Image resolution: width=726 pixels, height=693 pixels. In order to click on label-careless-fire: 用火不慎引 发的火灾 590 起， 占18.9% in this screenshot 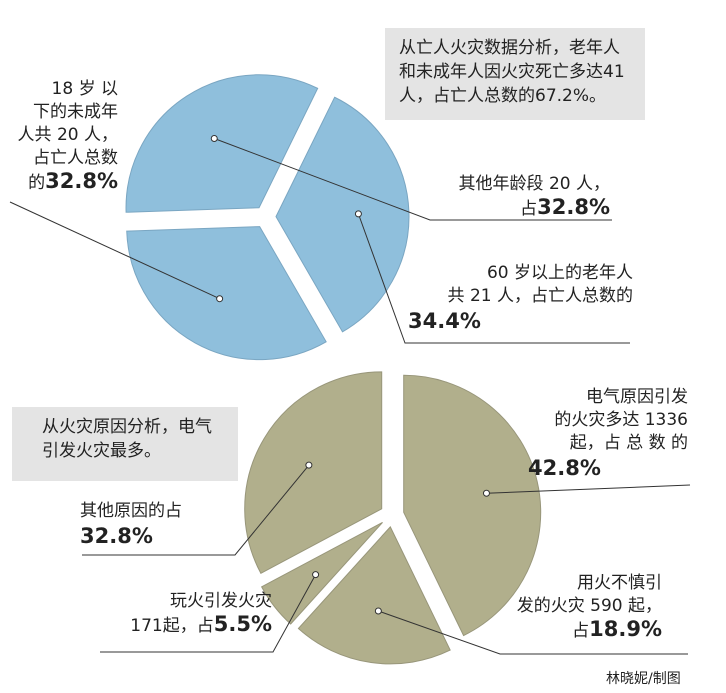, I will do `click(587, 607)`.